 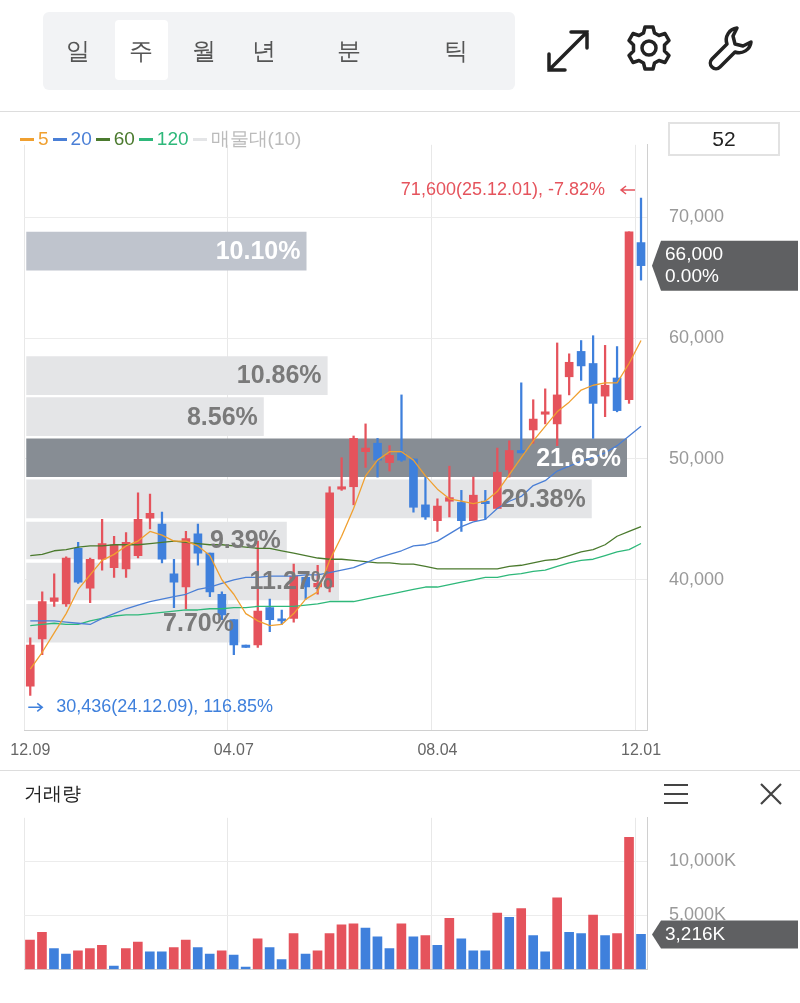 I want to click on y-tick-label: 70,000, so click(x=697, y=216).